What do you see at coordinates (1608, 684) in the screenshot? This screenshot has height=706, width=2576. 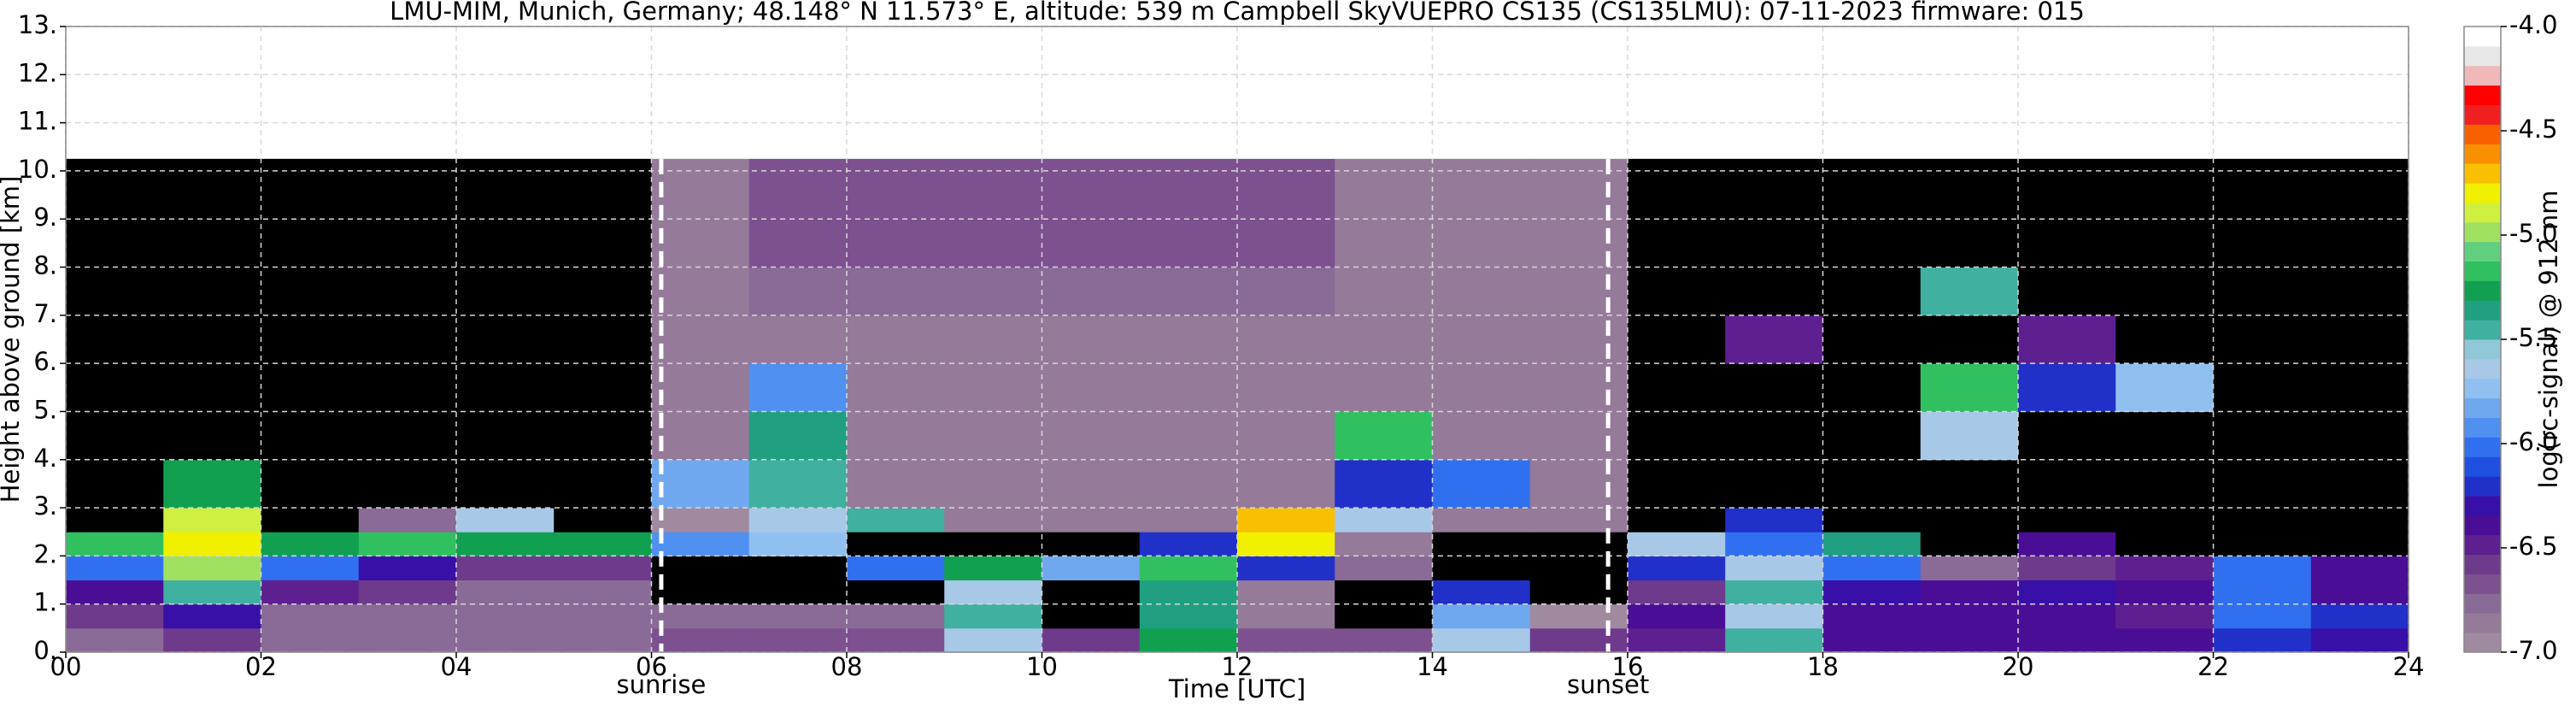 I see `annotation-label: sunset` at bounding box center [1608, 684].